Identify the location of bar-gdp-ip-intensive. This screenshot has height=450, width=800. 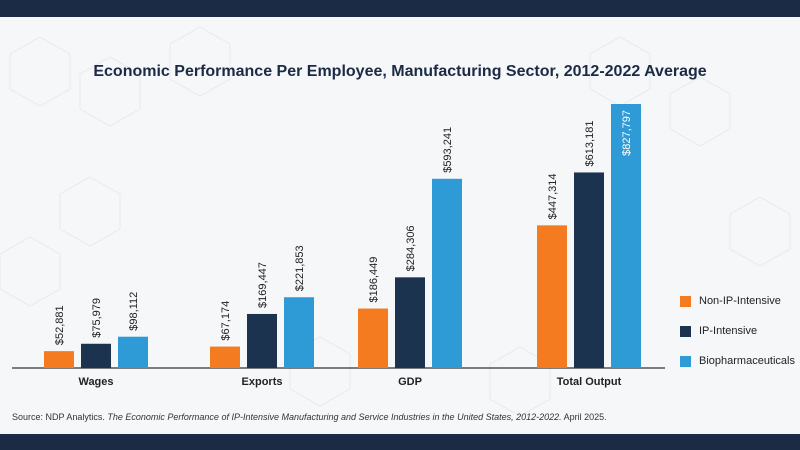
(410, 322).